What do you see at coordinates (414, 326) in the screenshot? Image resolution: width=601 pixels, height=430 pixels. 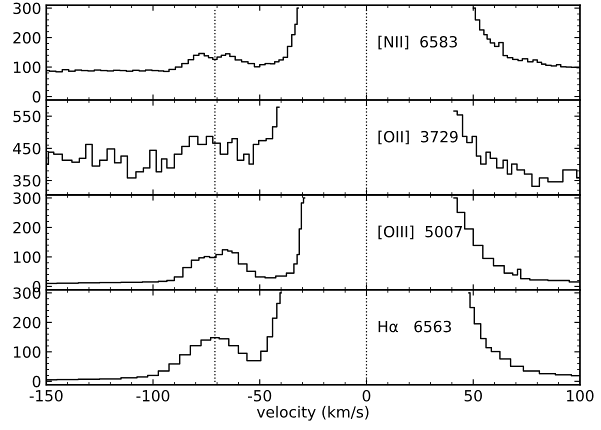 I see `annotation: Hα 6563` at bounding box center [414, 326].